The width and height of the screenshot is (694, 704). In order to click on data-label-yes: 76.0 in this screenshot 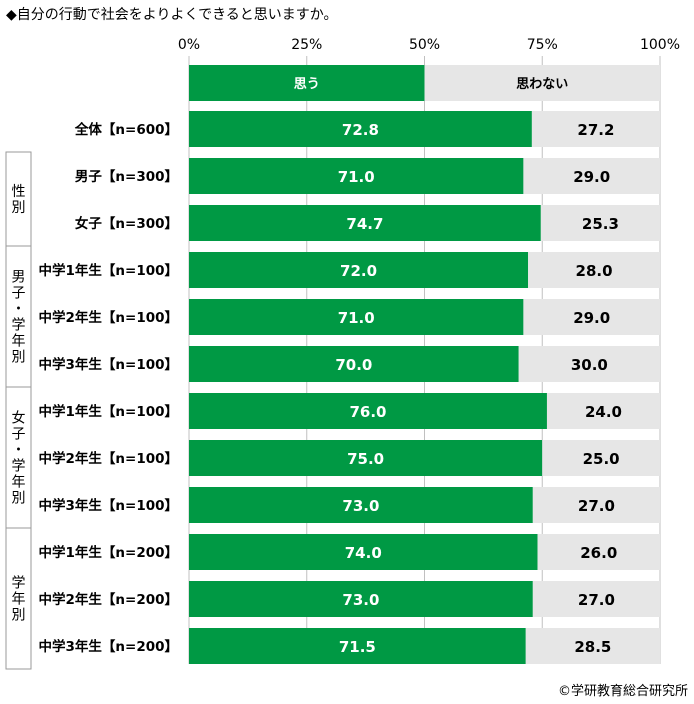, I will do `click(367, 412)`.